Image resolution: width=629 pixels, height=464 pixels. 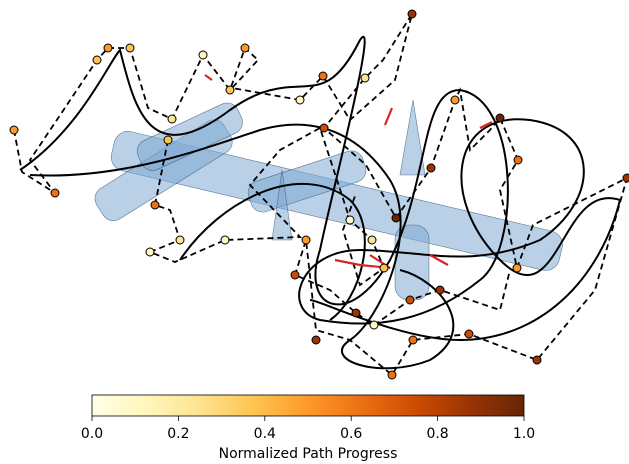 What do you see at coordinates (308, 454) in the screenshot?
I see `colorbar-label: Normalized Path Progress` at bounding box center [308, 454].